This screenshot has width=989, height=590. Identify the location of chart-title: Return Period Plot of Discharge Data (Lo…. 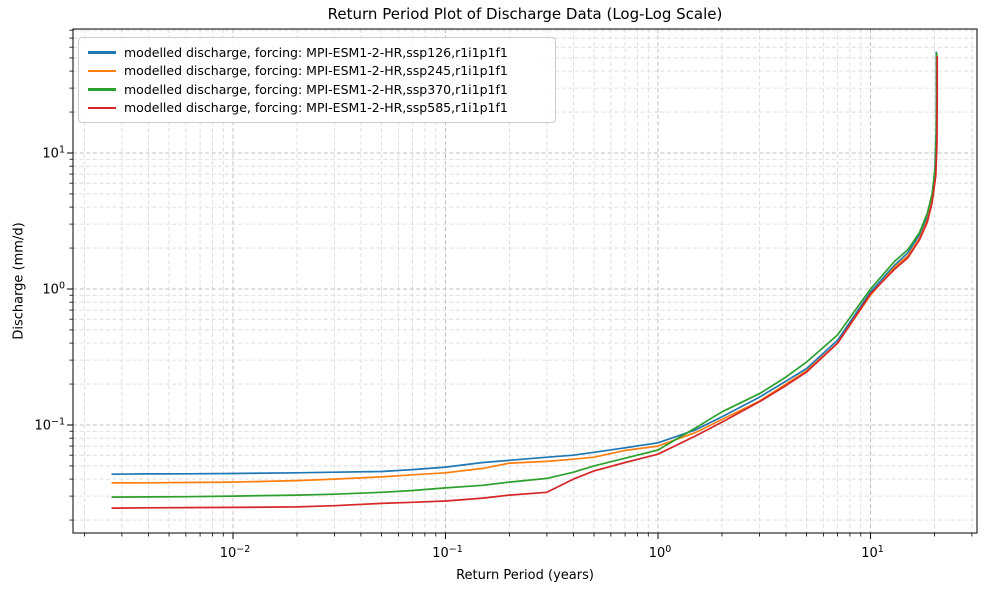
(525, 14).